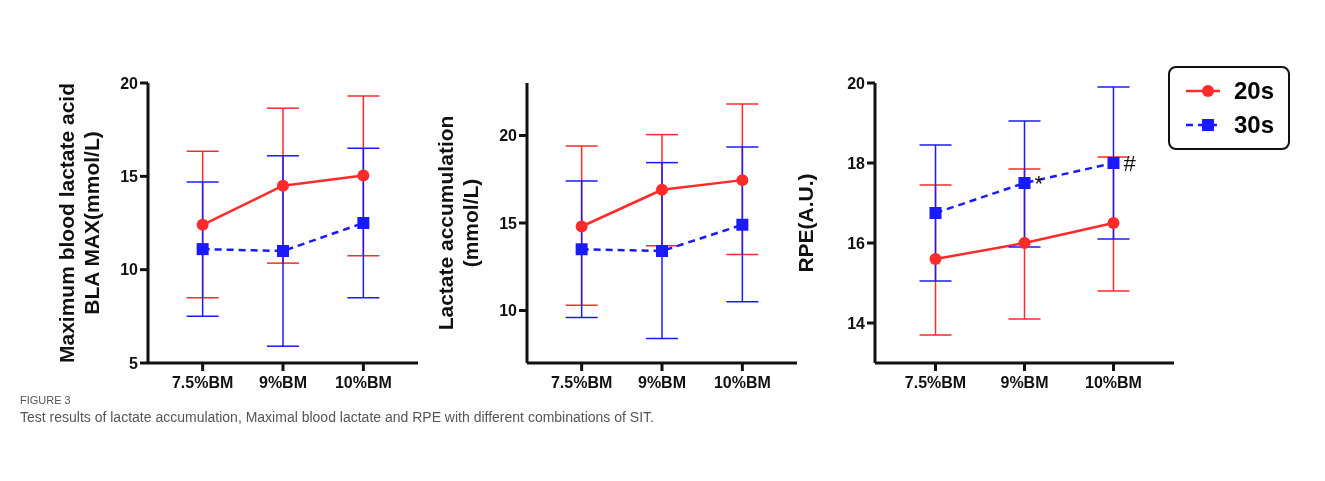 The height and width of the screenshot is (481, 1325). Describe the element at coordinates (856, 163) in the screenshot. I see `y-tick-label: 18` at that location.